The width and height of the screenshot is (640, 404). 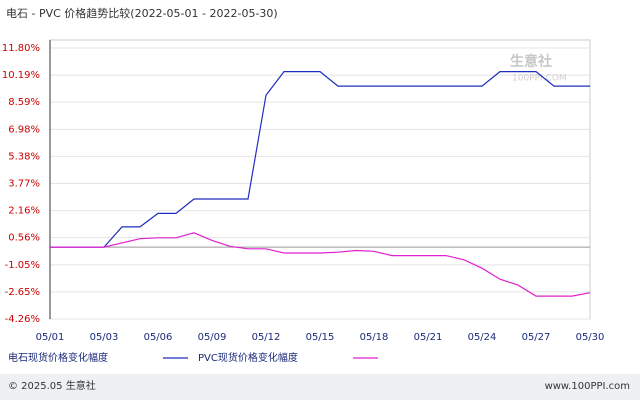 I want to click on y-tick-label: 8.59%, so click(x=24, y=102).